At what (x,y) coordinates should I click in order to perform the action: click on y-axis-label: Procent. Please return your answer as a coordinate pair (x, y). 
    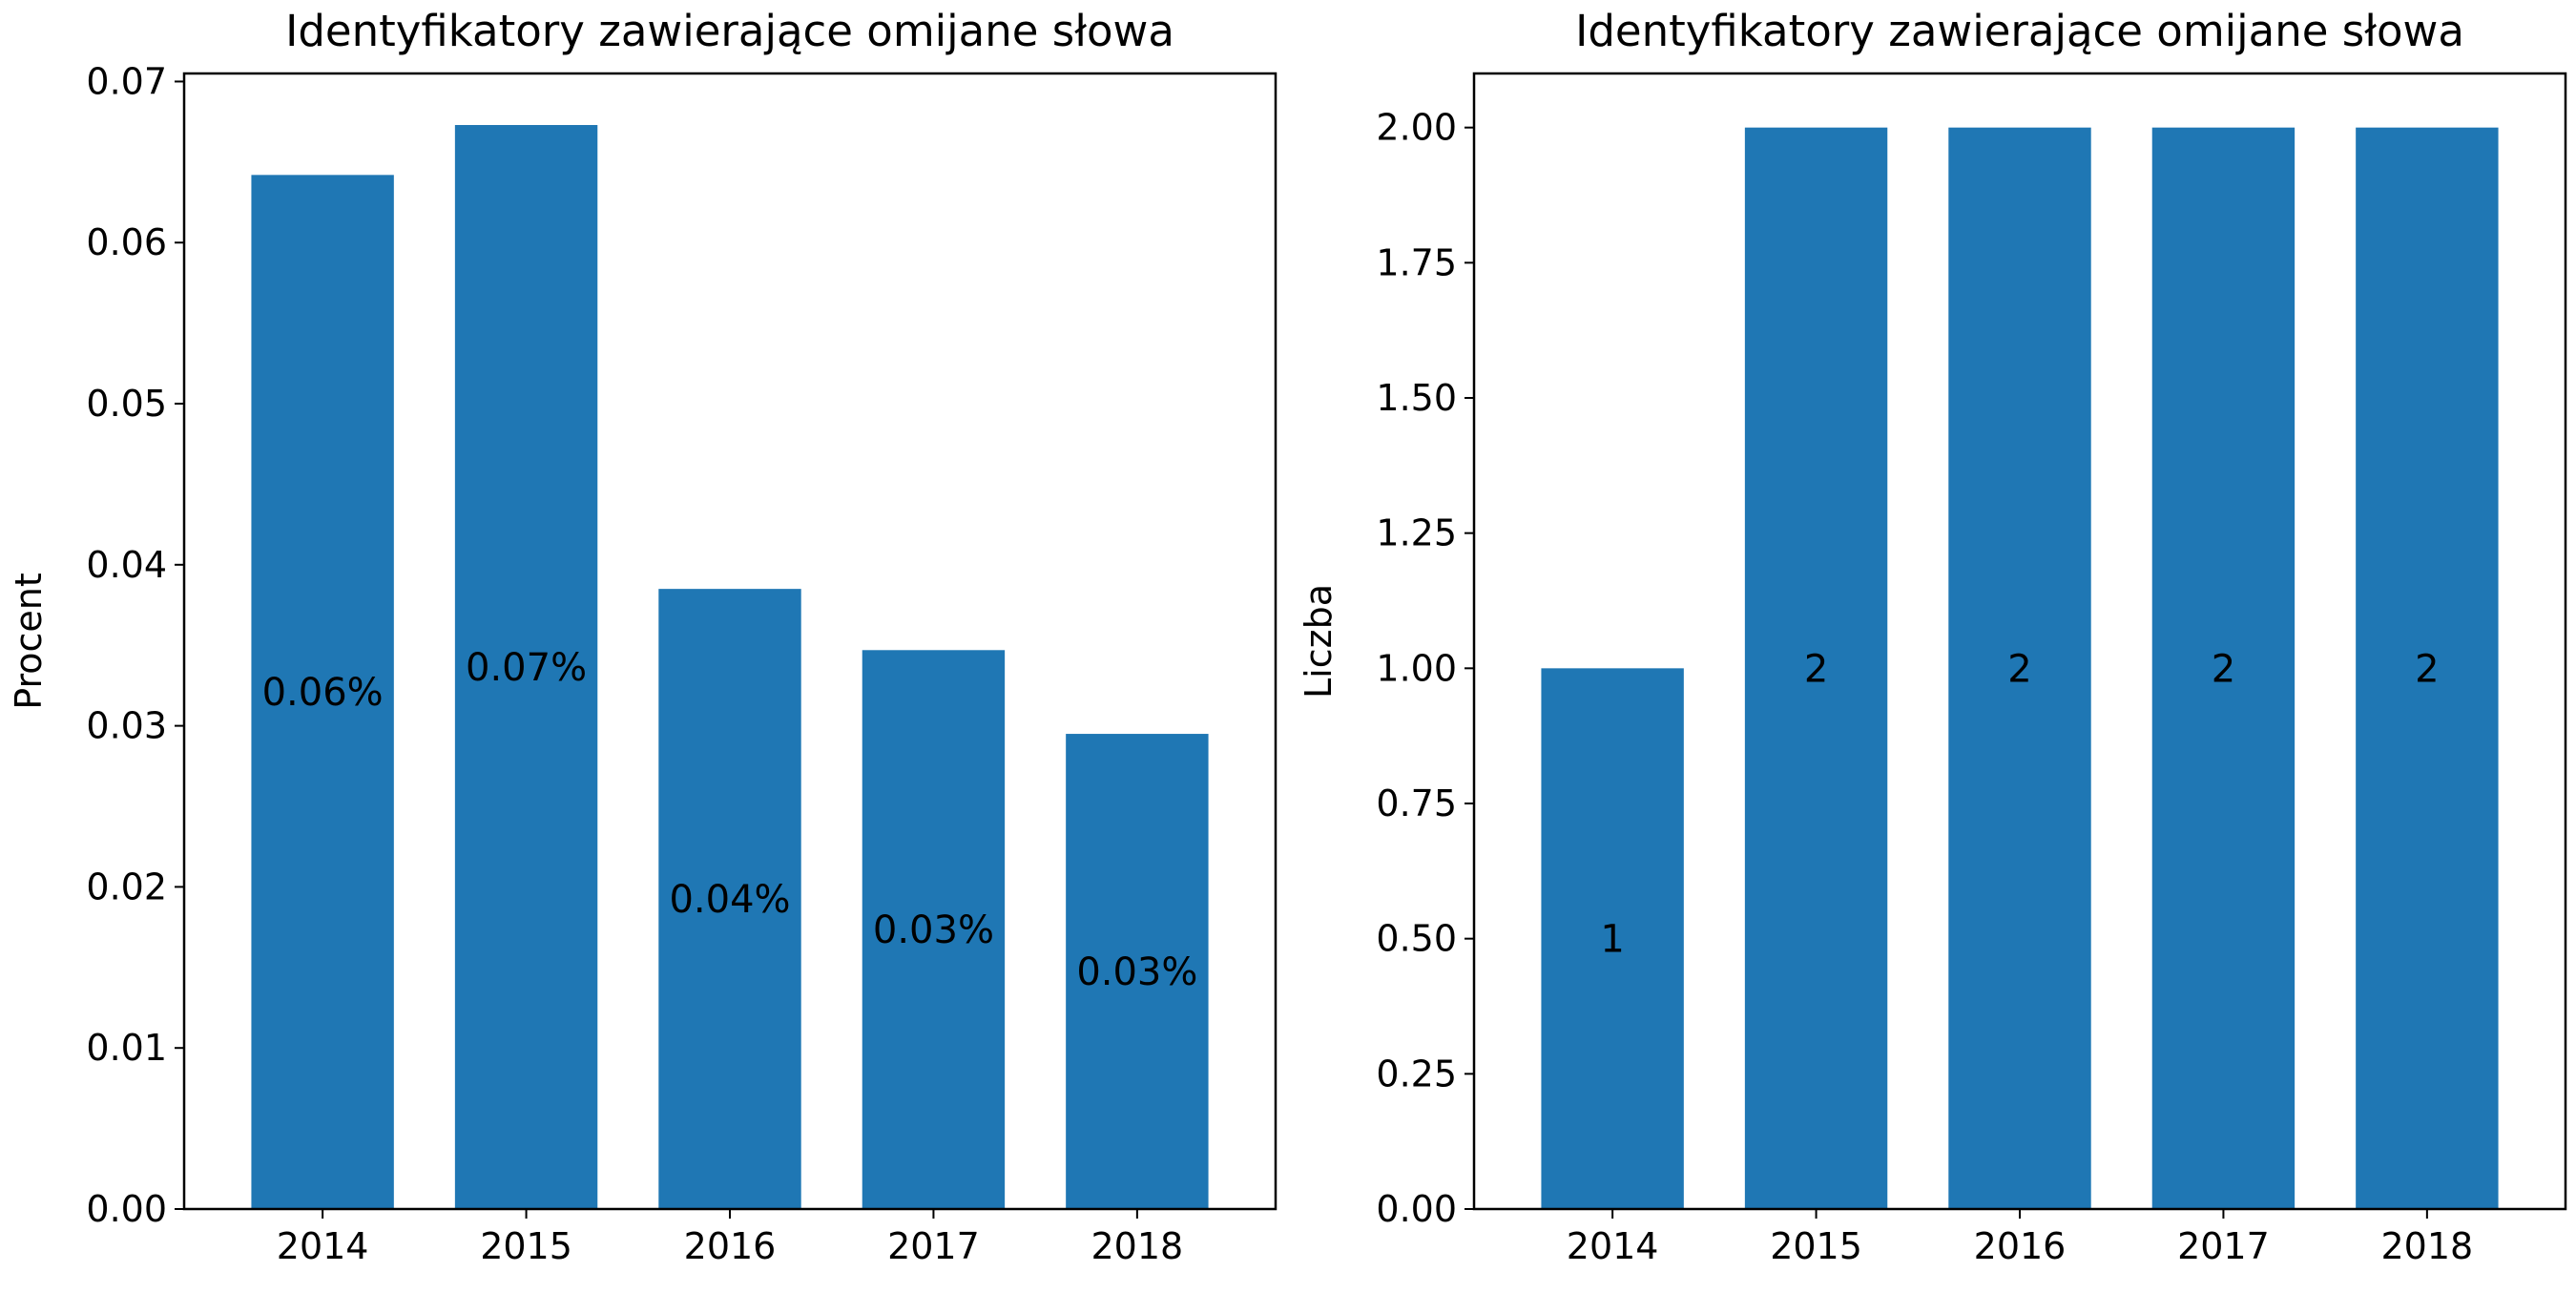
    Looking at the image, I should click on (29, 641).